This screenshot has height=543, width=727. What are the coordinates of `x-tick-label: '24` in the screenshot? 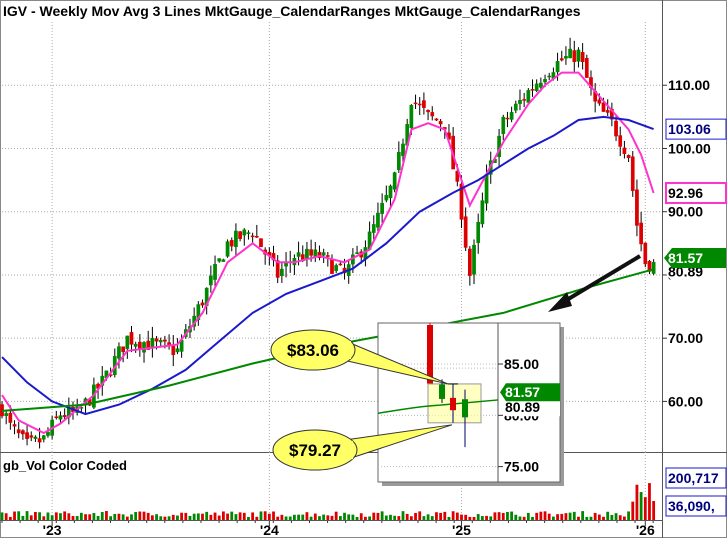 It's located at (269, 530).